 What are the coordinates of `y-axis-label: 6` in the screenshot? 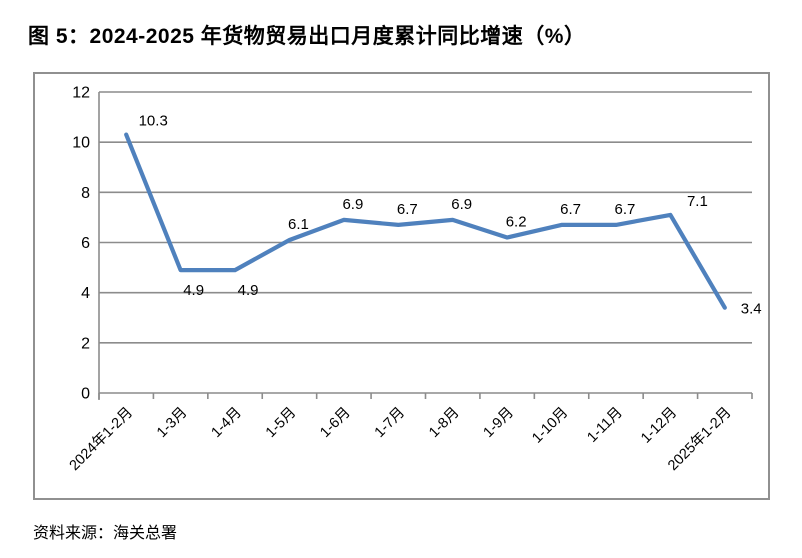 It's located at (85, 243).